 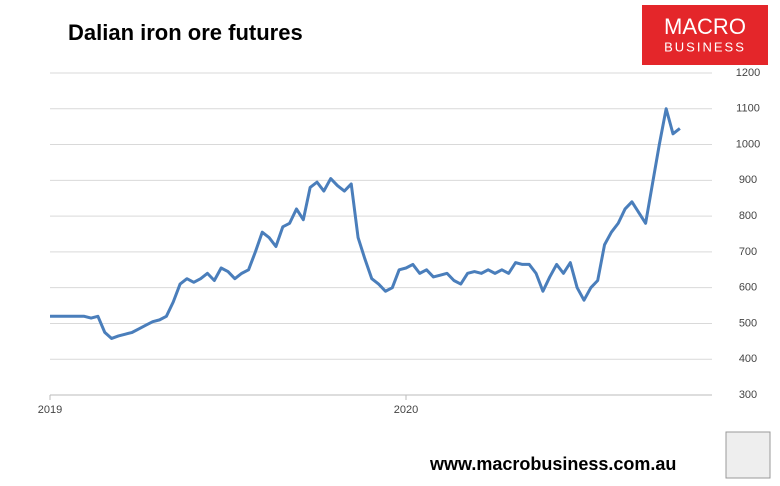 What do you see at coordinates (748, 455) in the screenshot?
I see `fox-icon` at bounding box center [748, 455].